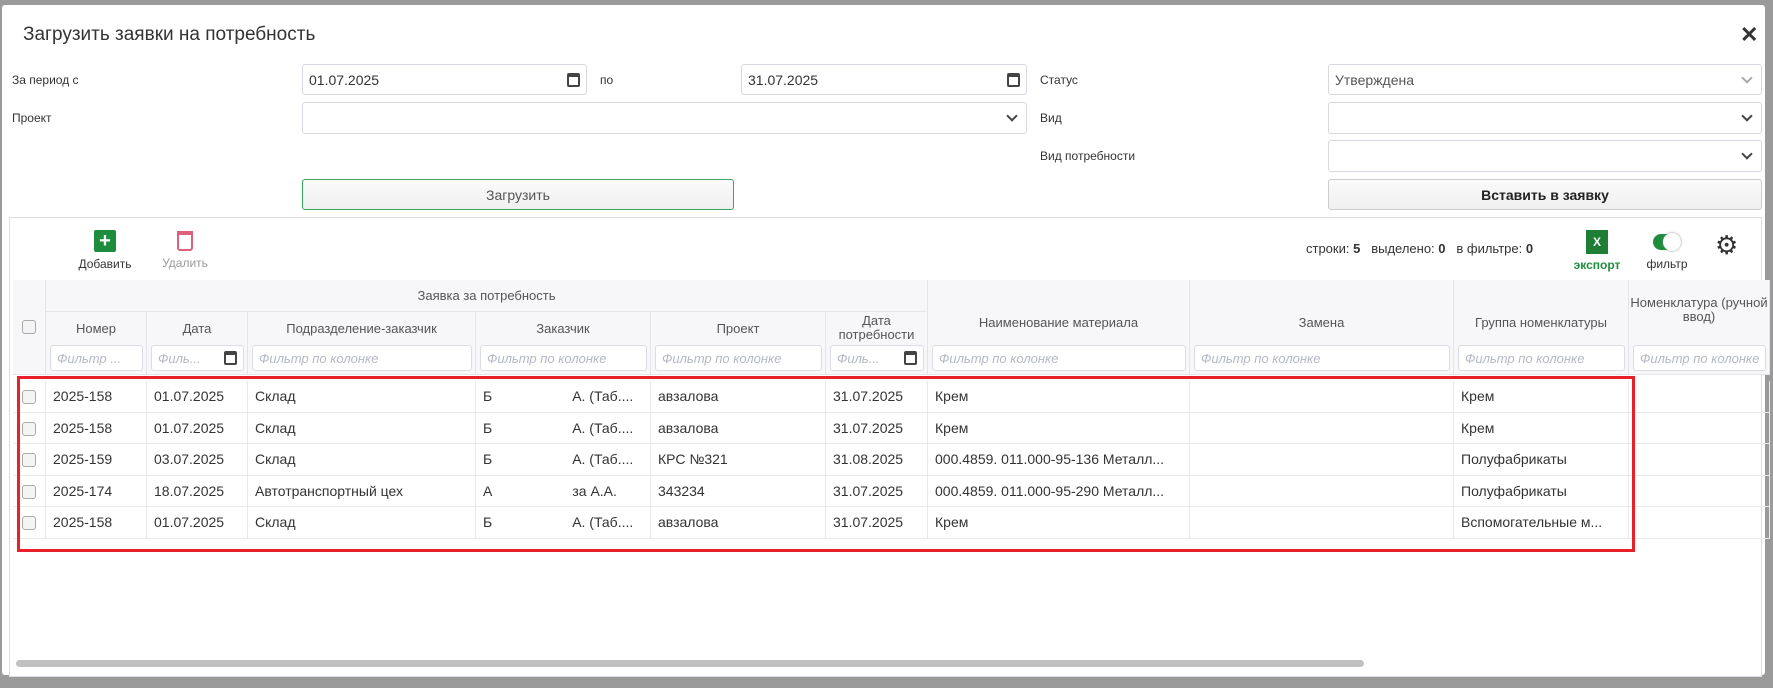 This screenshot has width=1773, height=688. Describe the element at coordinates (487, 296) in the screenshot. I see `group-header: Заявка за потребность` at that location.